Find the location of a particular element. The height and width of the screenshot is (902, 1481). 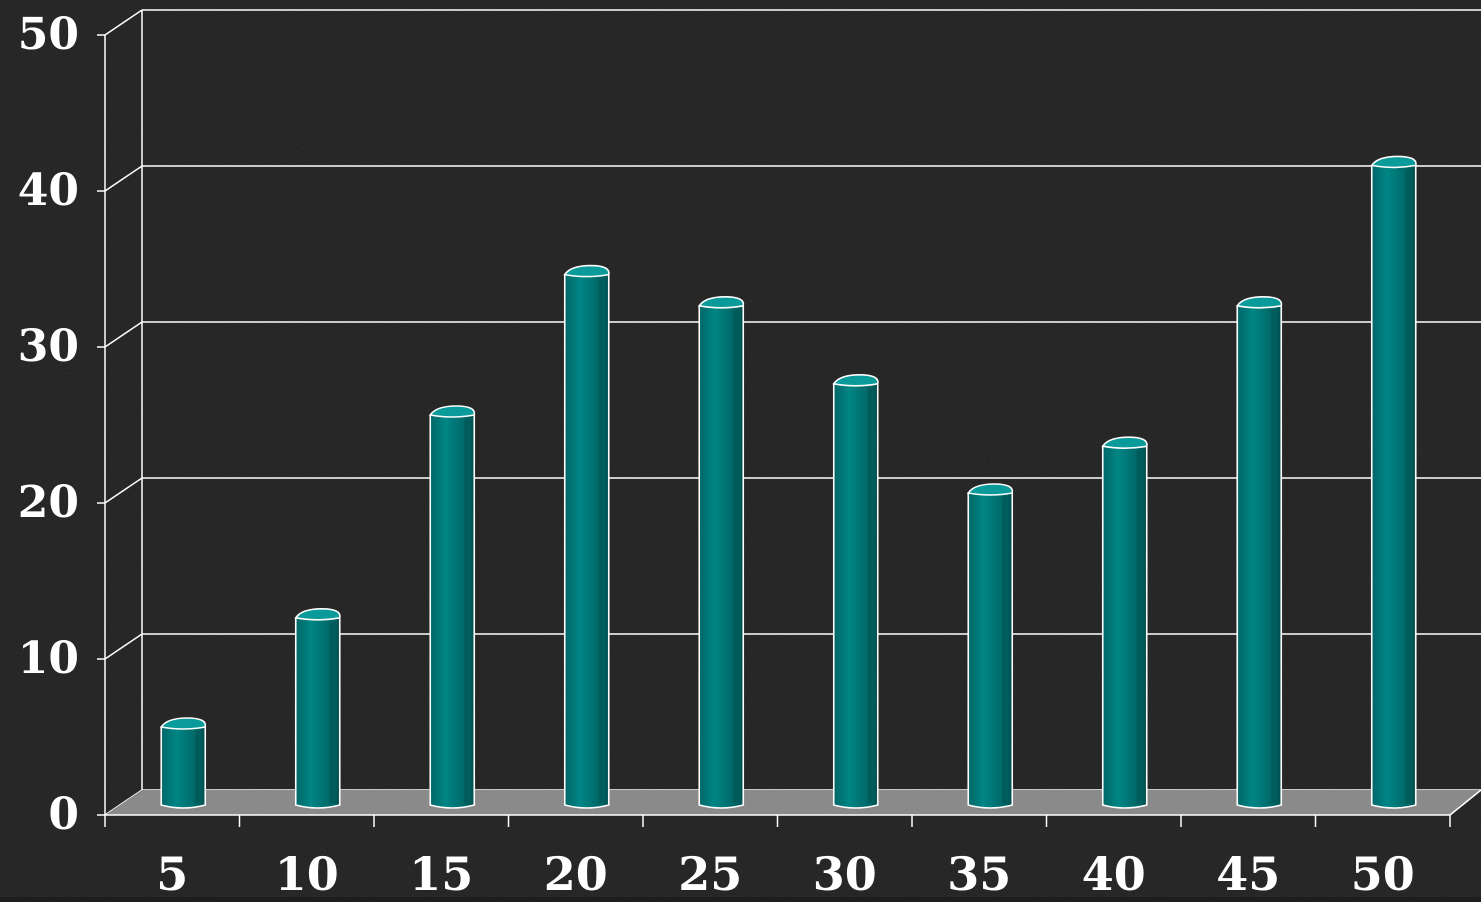

y-tick-label: 0 is located at coordinates (63, 814).